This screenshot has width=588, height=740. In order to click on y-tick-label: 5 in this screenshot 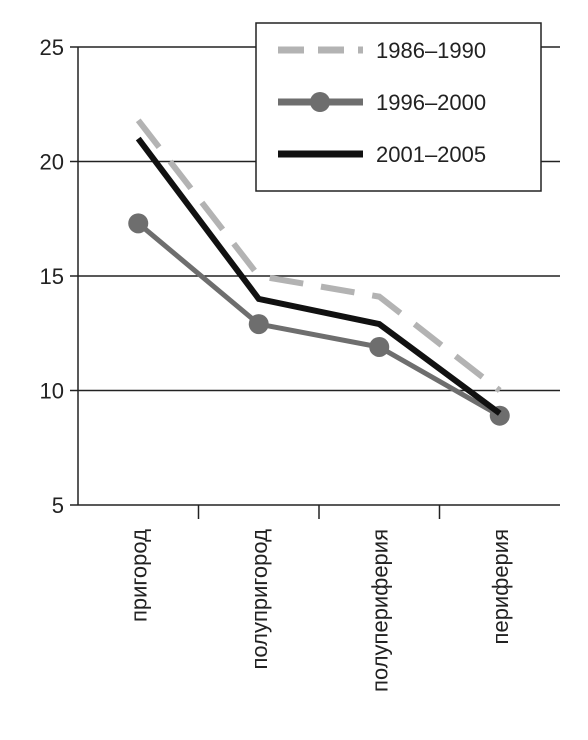, I will do `click(58, 505)`.